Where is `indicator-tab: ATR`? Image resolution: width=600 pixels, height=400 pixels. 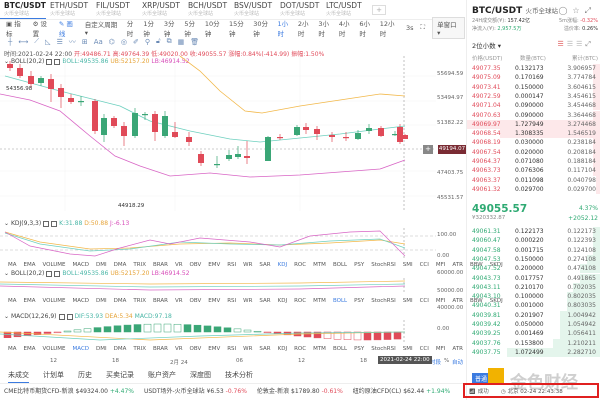
indicator-tab: ATR is located at coordinates (457, 349).